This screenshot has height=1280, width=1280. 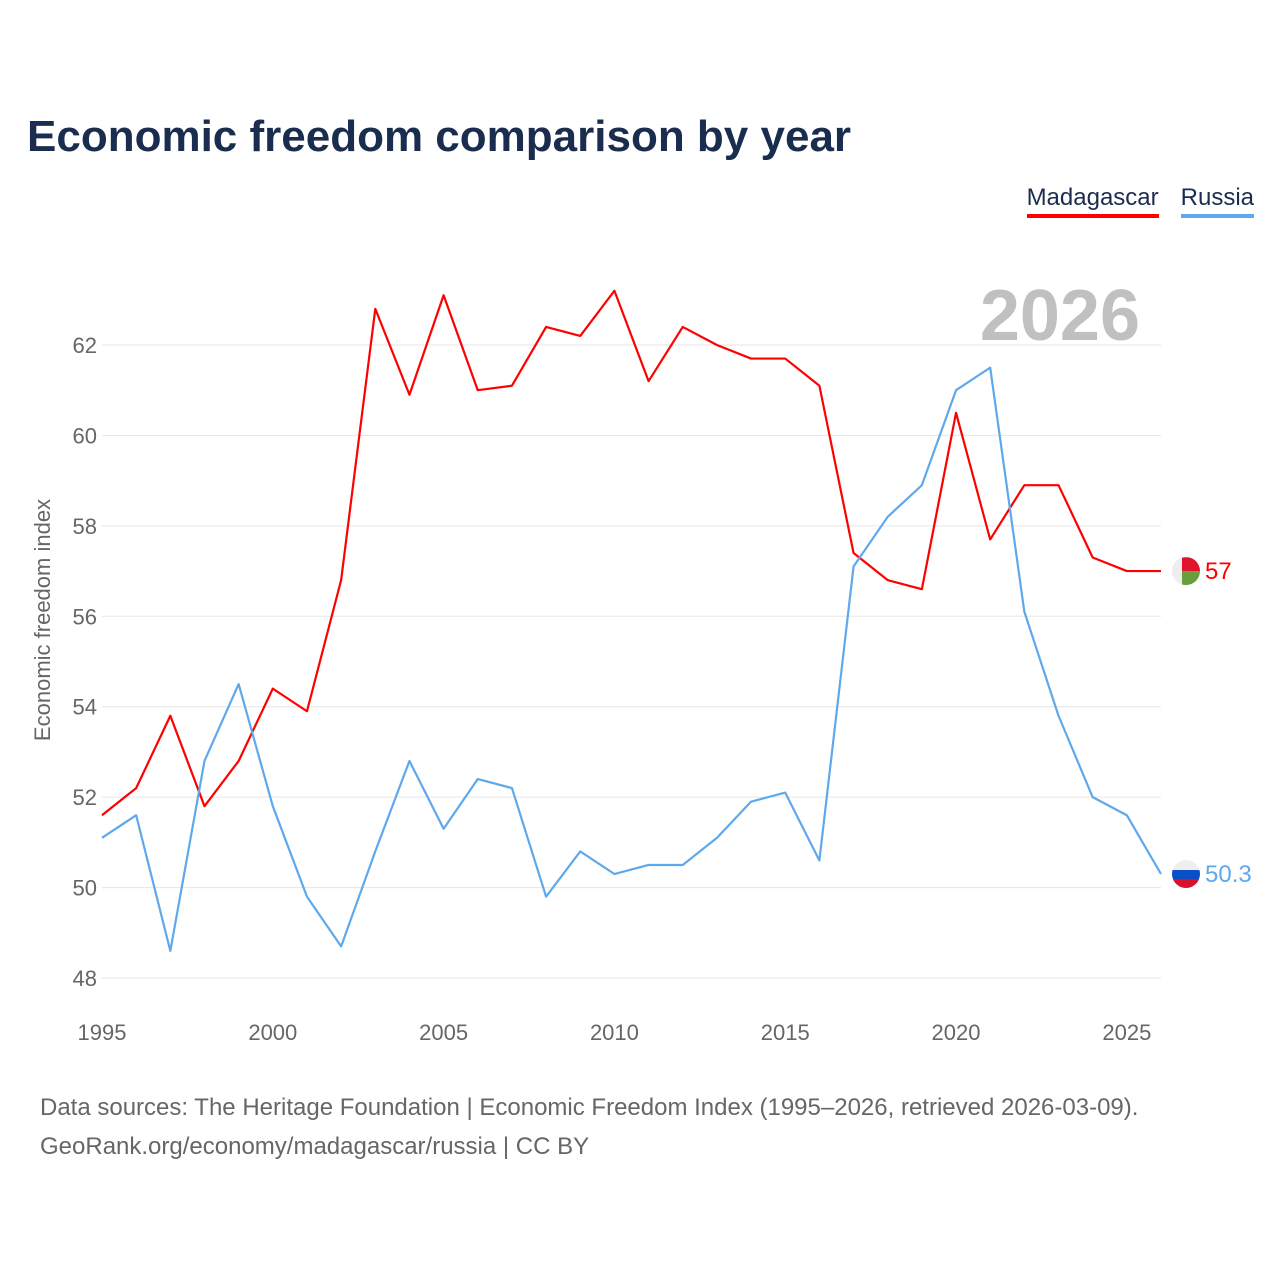 What do you see at coordinates (102, 1032) in the screenshot?
I see `x-tick-label: 1995` at bounding box center [102, 1032].